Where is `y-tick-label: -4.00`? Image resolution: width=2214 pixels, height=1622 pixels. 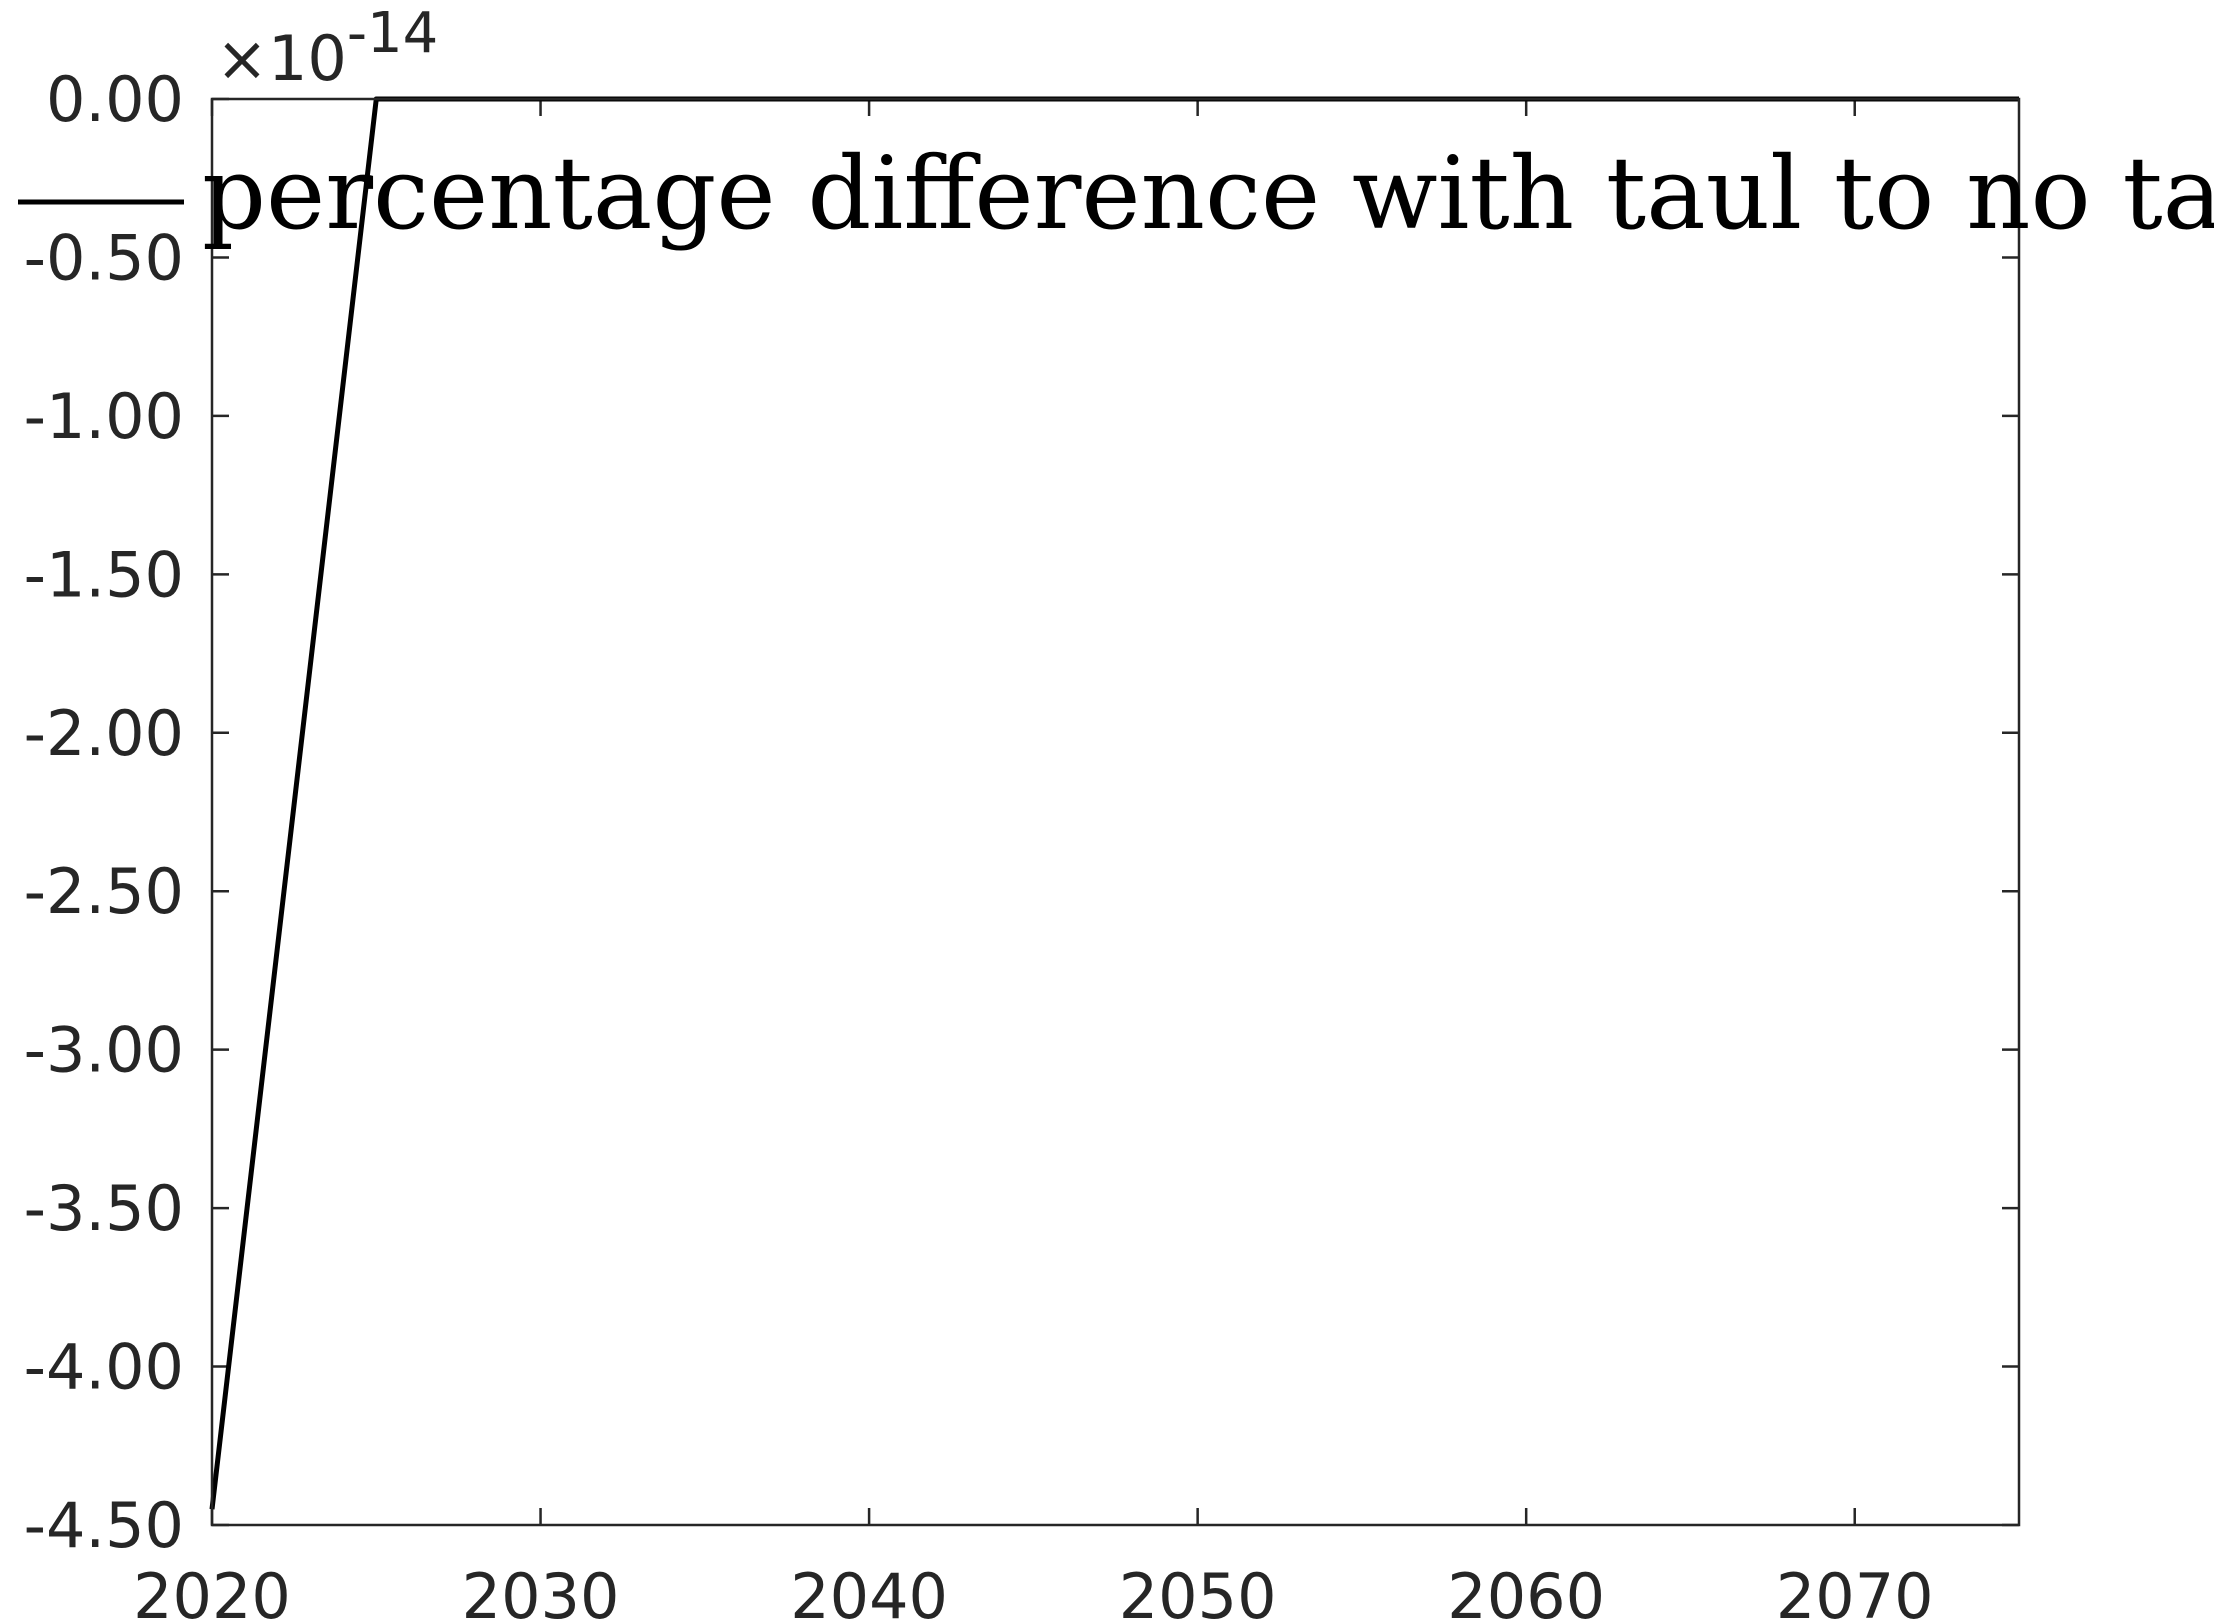 y-tick-label: -4.00 is located at coordinates (104, 1367).